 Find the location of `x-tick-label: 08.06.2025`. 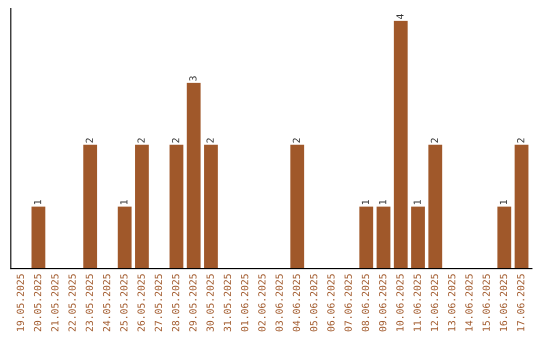

x-tick-label: 08.06.2025 is located at coordinates (366, 303).